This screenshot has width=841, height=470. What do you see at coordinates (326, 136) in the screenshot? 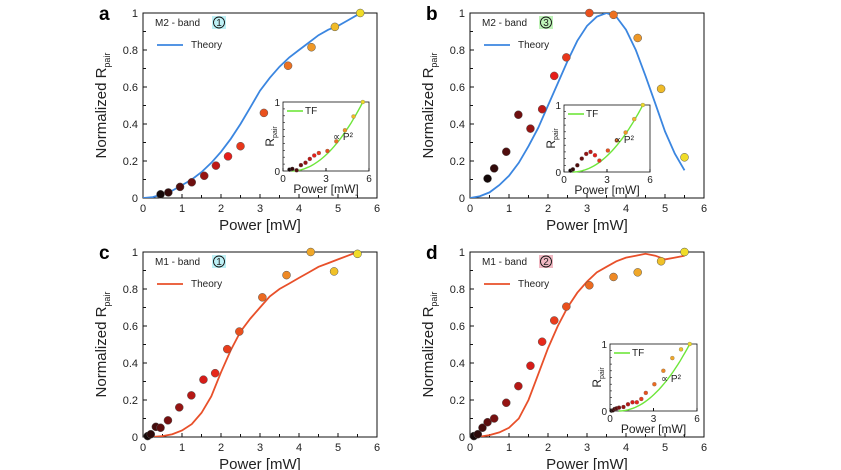
I see `inset-frame` at bounding box center [326, 136].